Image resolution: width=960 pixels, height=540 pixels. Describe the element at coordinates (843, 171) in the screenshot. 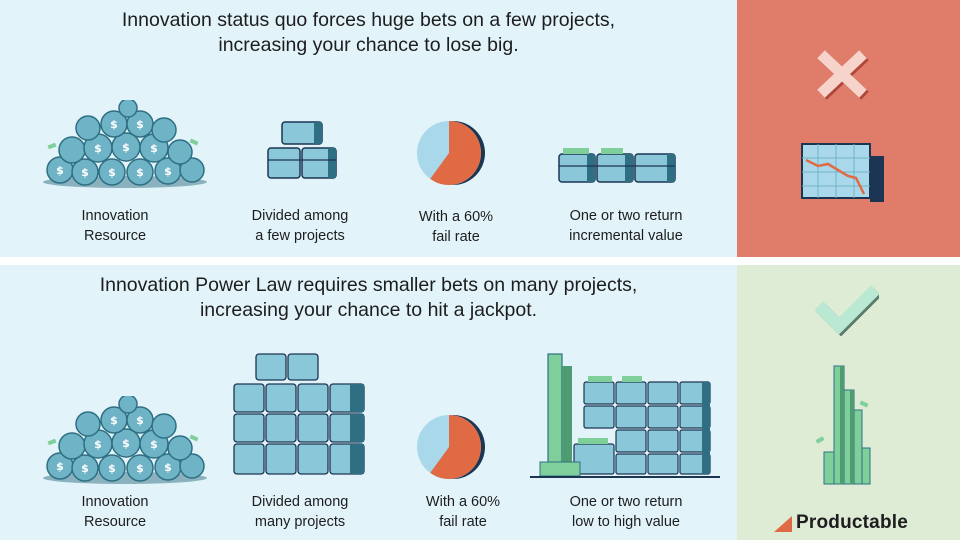

I see `declining-chart-icon` at that location.